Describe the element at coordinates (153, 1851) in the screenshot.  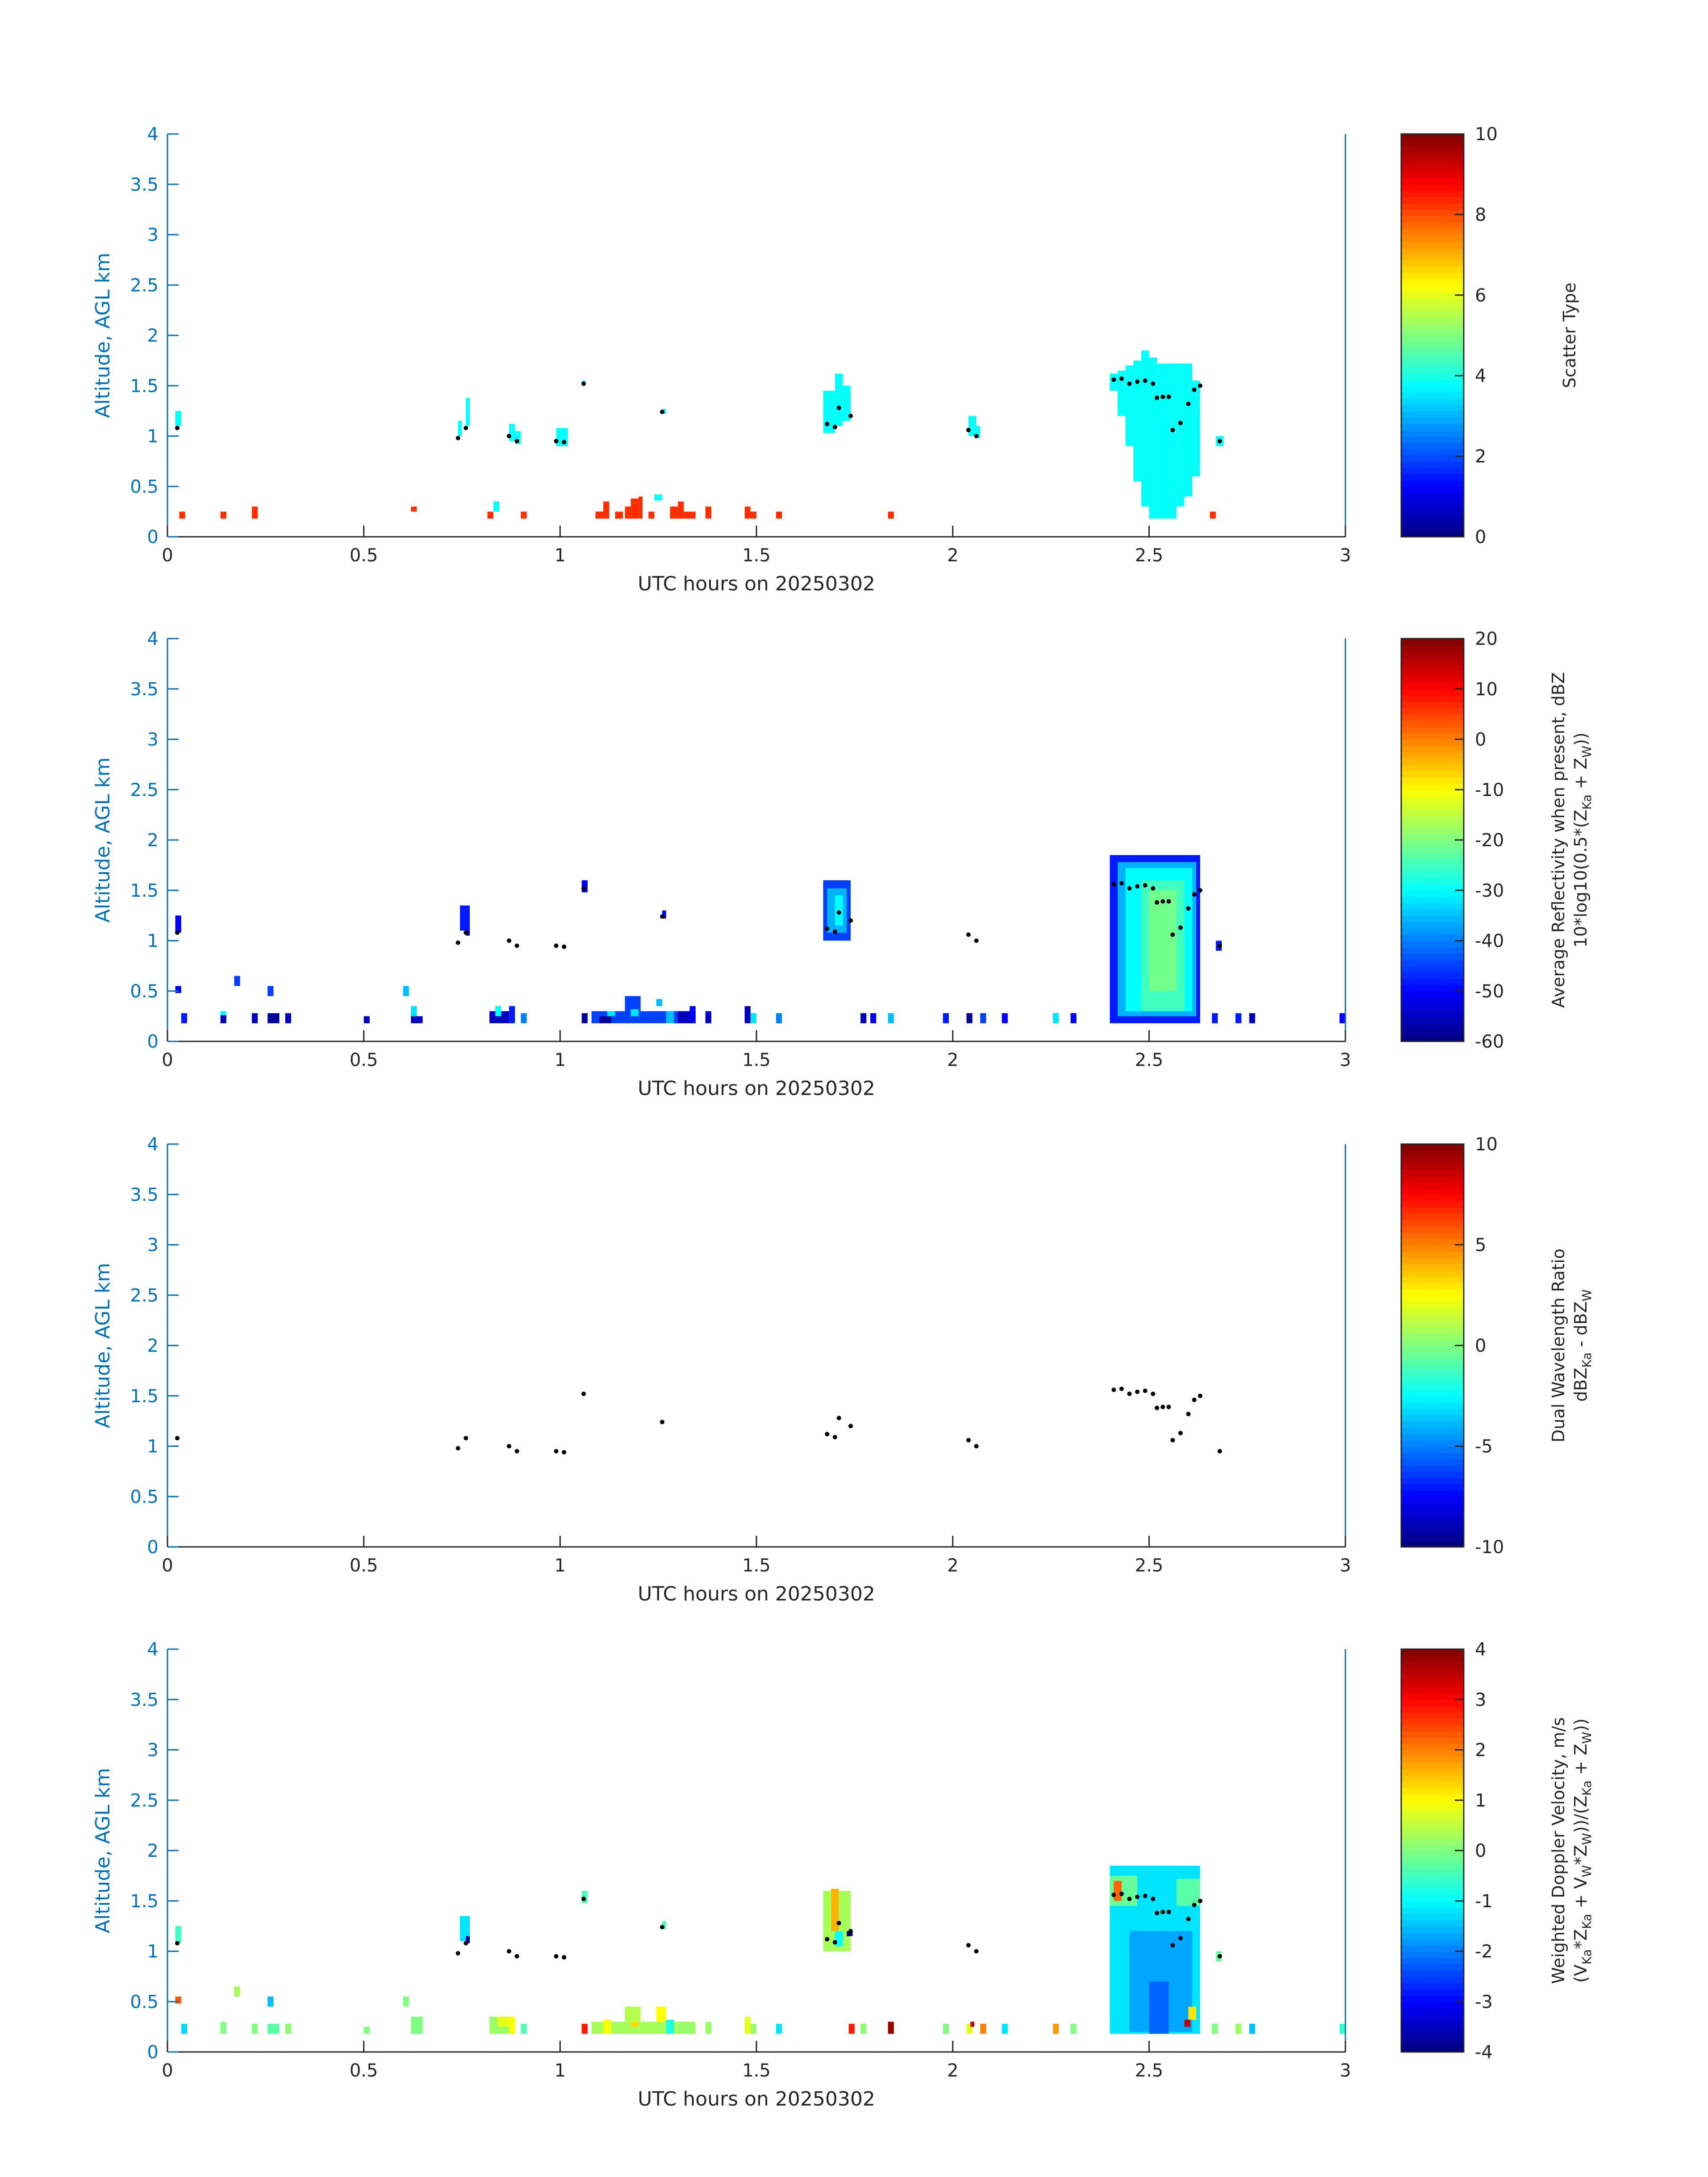
I see `y-tick-label: 2` at that location.